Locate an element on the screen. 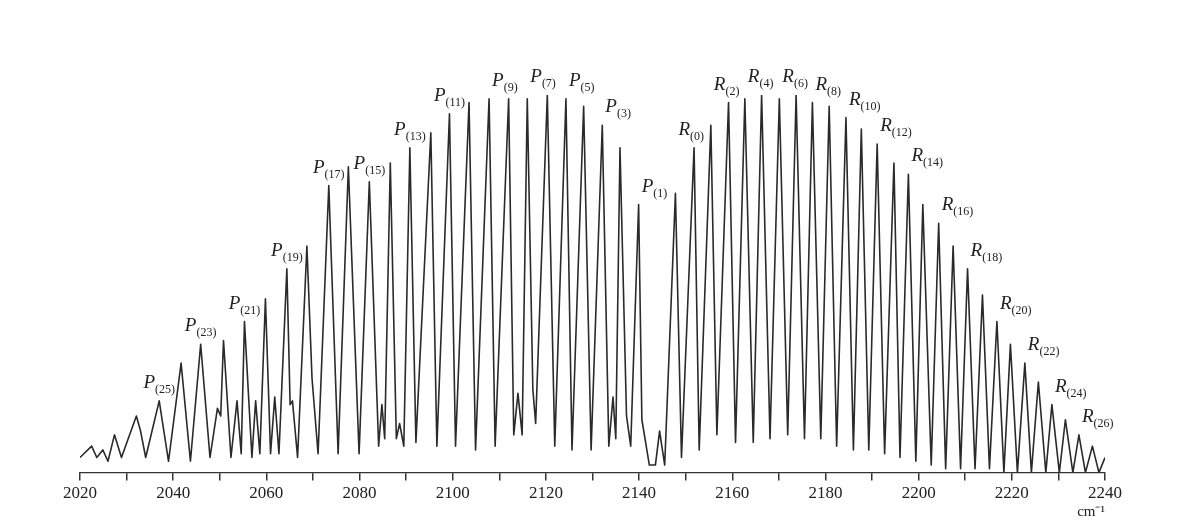  x-tick-label: 2040 is located at coordinates (173, 493).